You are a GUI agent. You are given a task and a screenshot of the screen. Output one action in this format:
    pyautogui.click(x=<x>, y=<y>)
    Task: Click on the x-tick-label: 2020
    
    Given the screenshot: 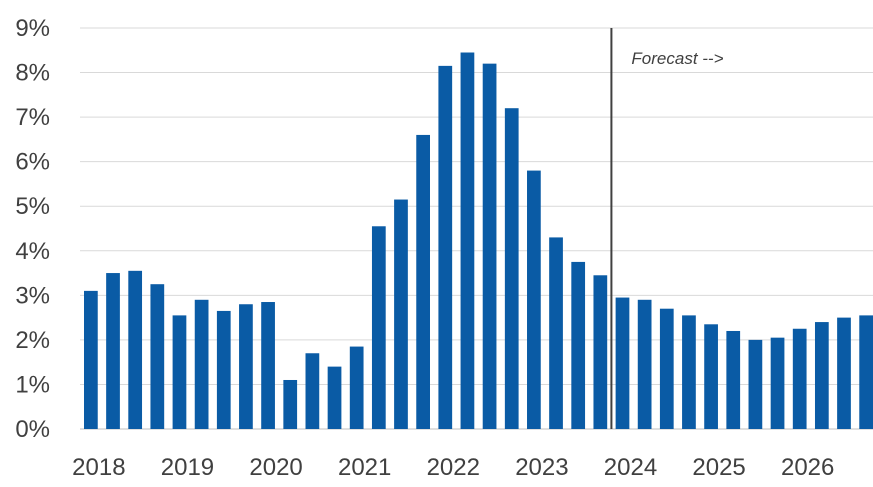 What is the action you would take?
    pyautogui.click(x=275, y=467)
    